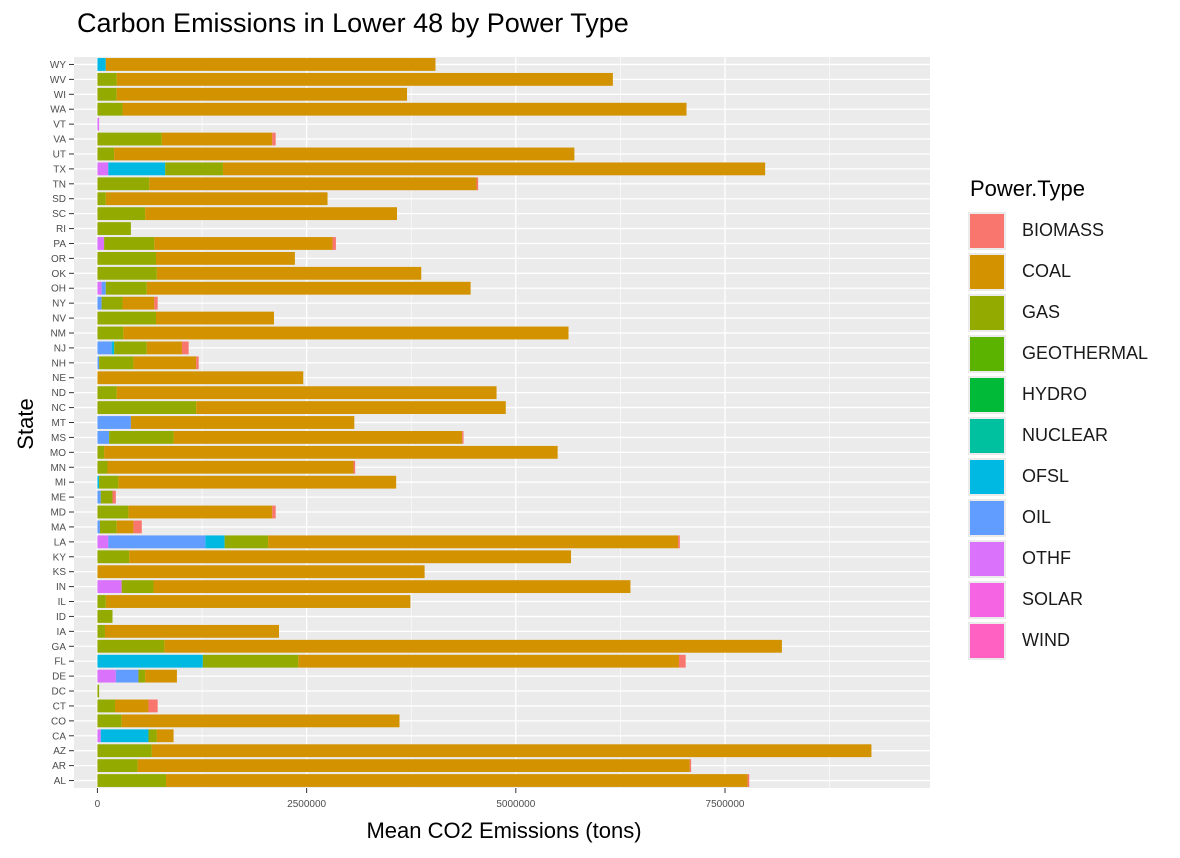  What do you see at coordinates (748, 780) in the screenshot?
I see `bar-segment-al-biomass` at bounding box center [748, 780].